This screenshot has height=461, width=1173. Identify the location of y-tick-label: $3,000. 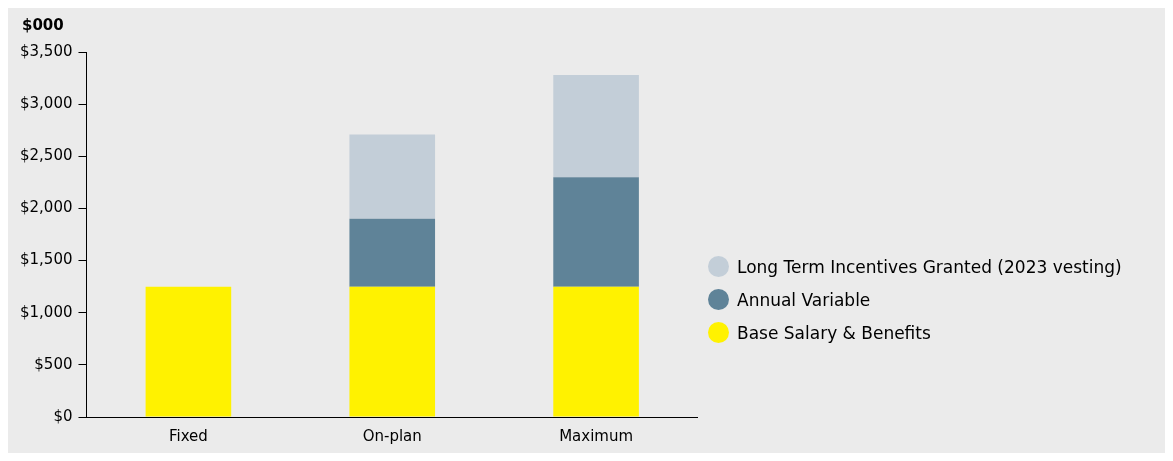
(46, 103).